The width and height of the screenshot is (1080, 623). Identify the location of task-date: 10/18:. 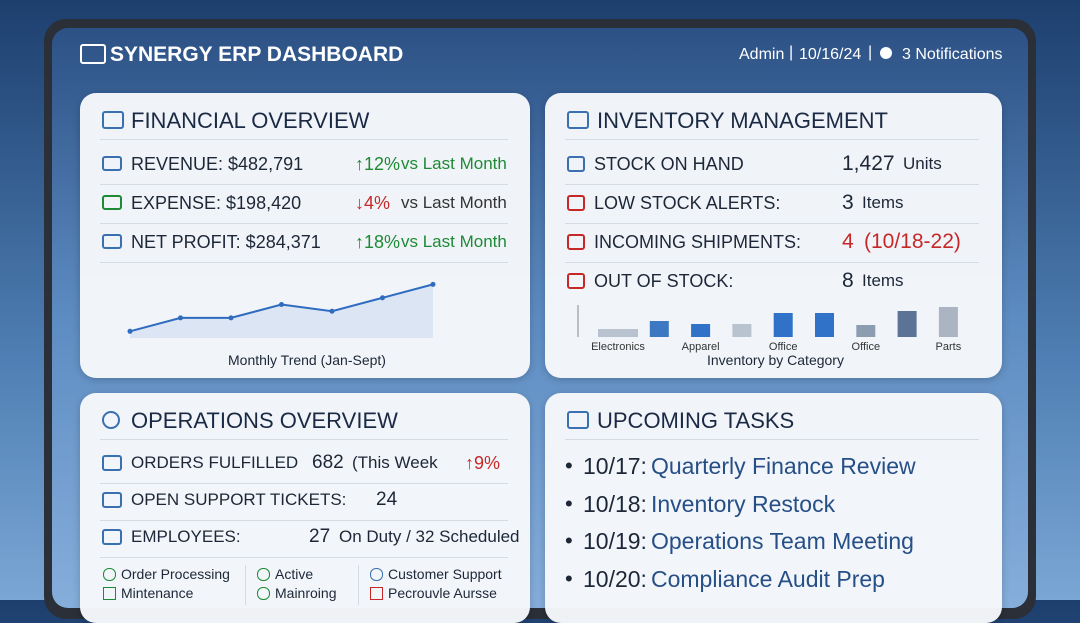
(615, 503).